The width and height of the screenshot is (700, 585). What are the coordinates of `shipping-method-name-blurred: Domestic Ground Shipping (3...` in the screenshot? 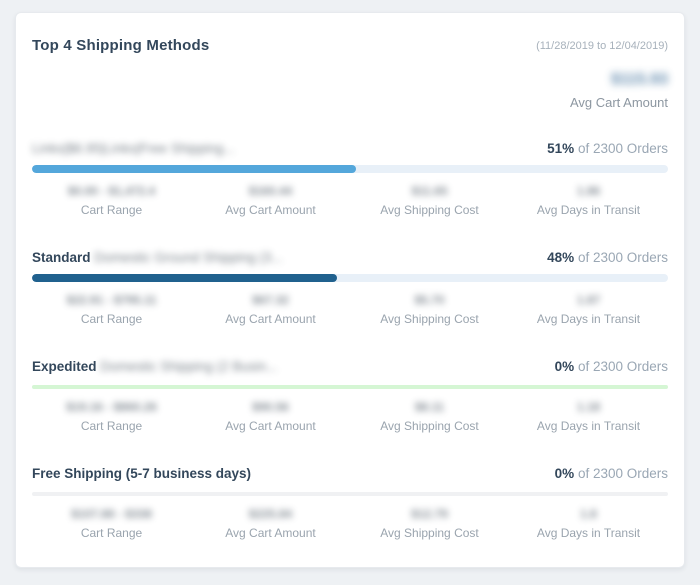 It's located at (188, 257).